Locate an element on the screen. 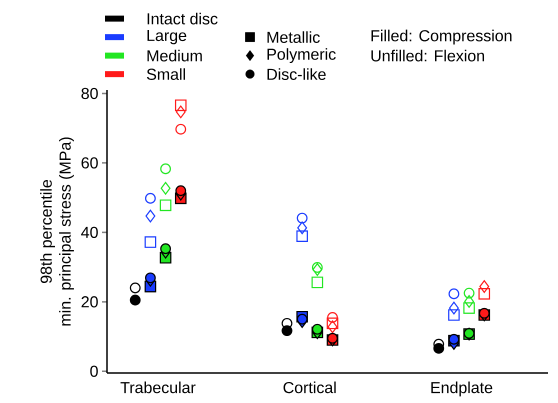 This screenshot has height=403, width=558. y-tick-label: 80 is located at coordinates (89, 94).